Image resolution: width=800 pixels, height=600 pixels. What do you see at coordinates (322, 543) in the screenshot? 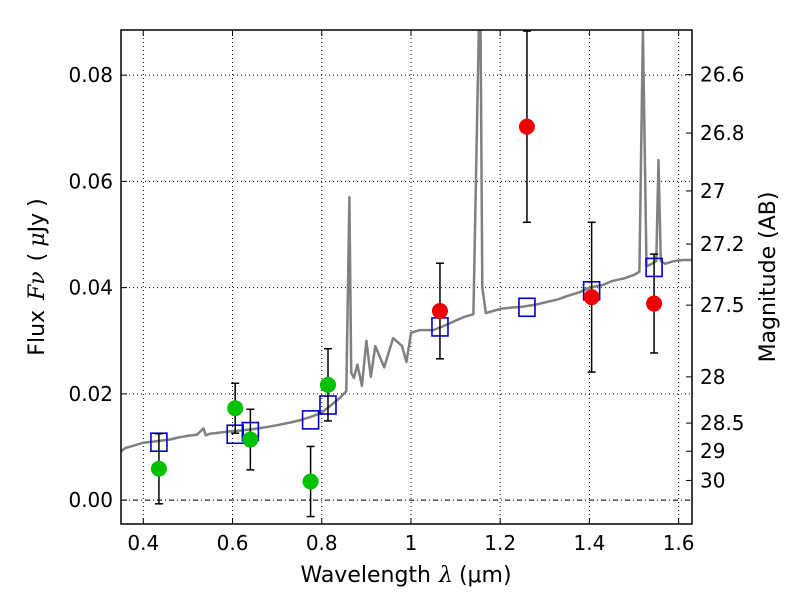
I see `x-tick-label: 0.8` at bounding box center [322, 543].